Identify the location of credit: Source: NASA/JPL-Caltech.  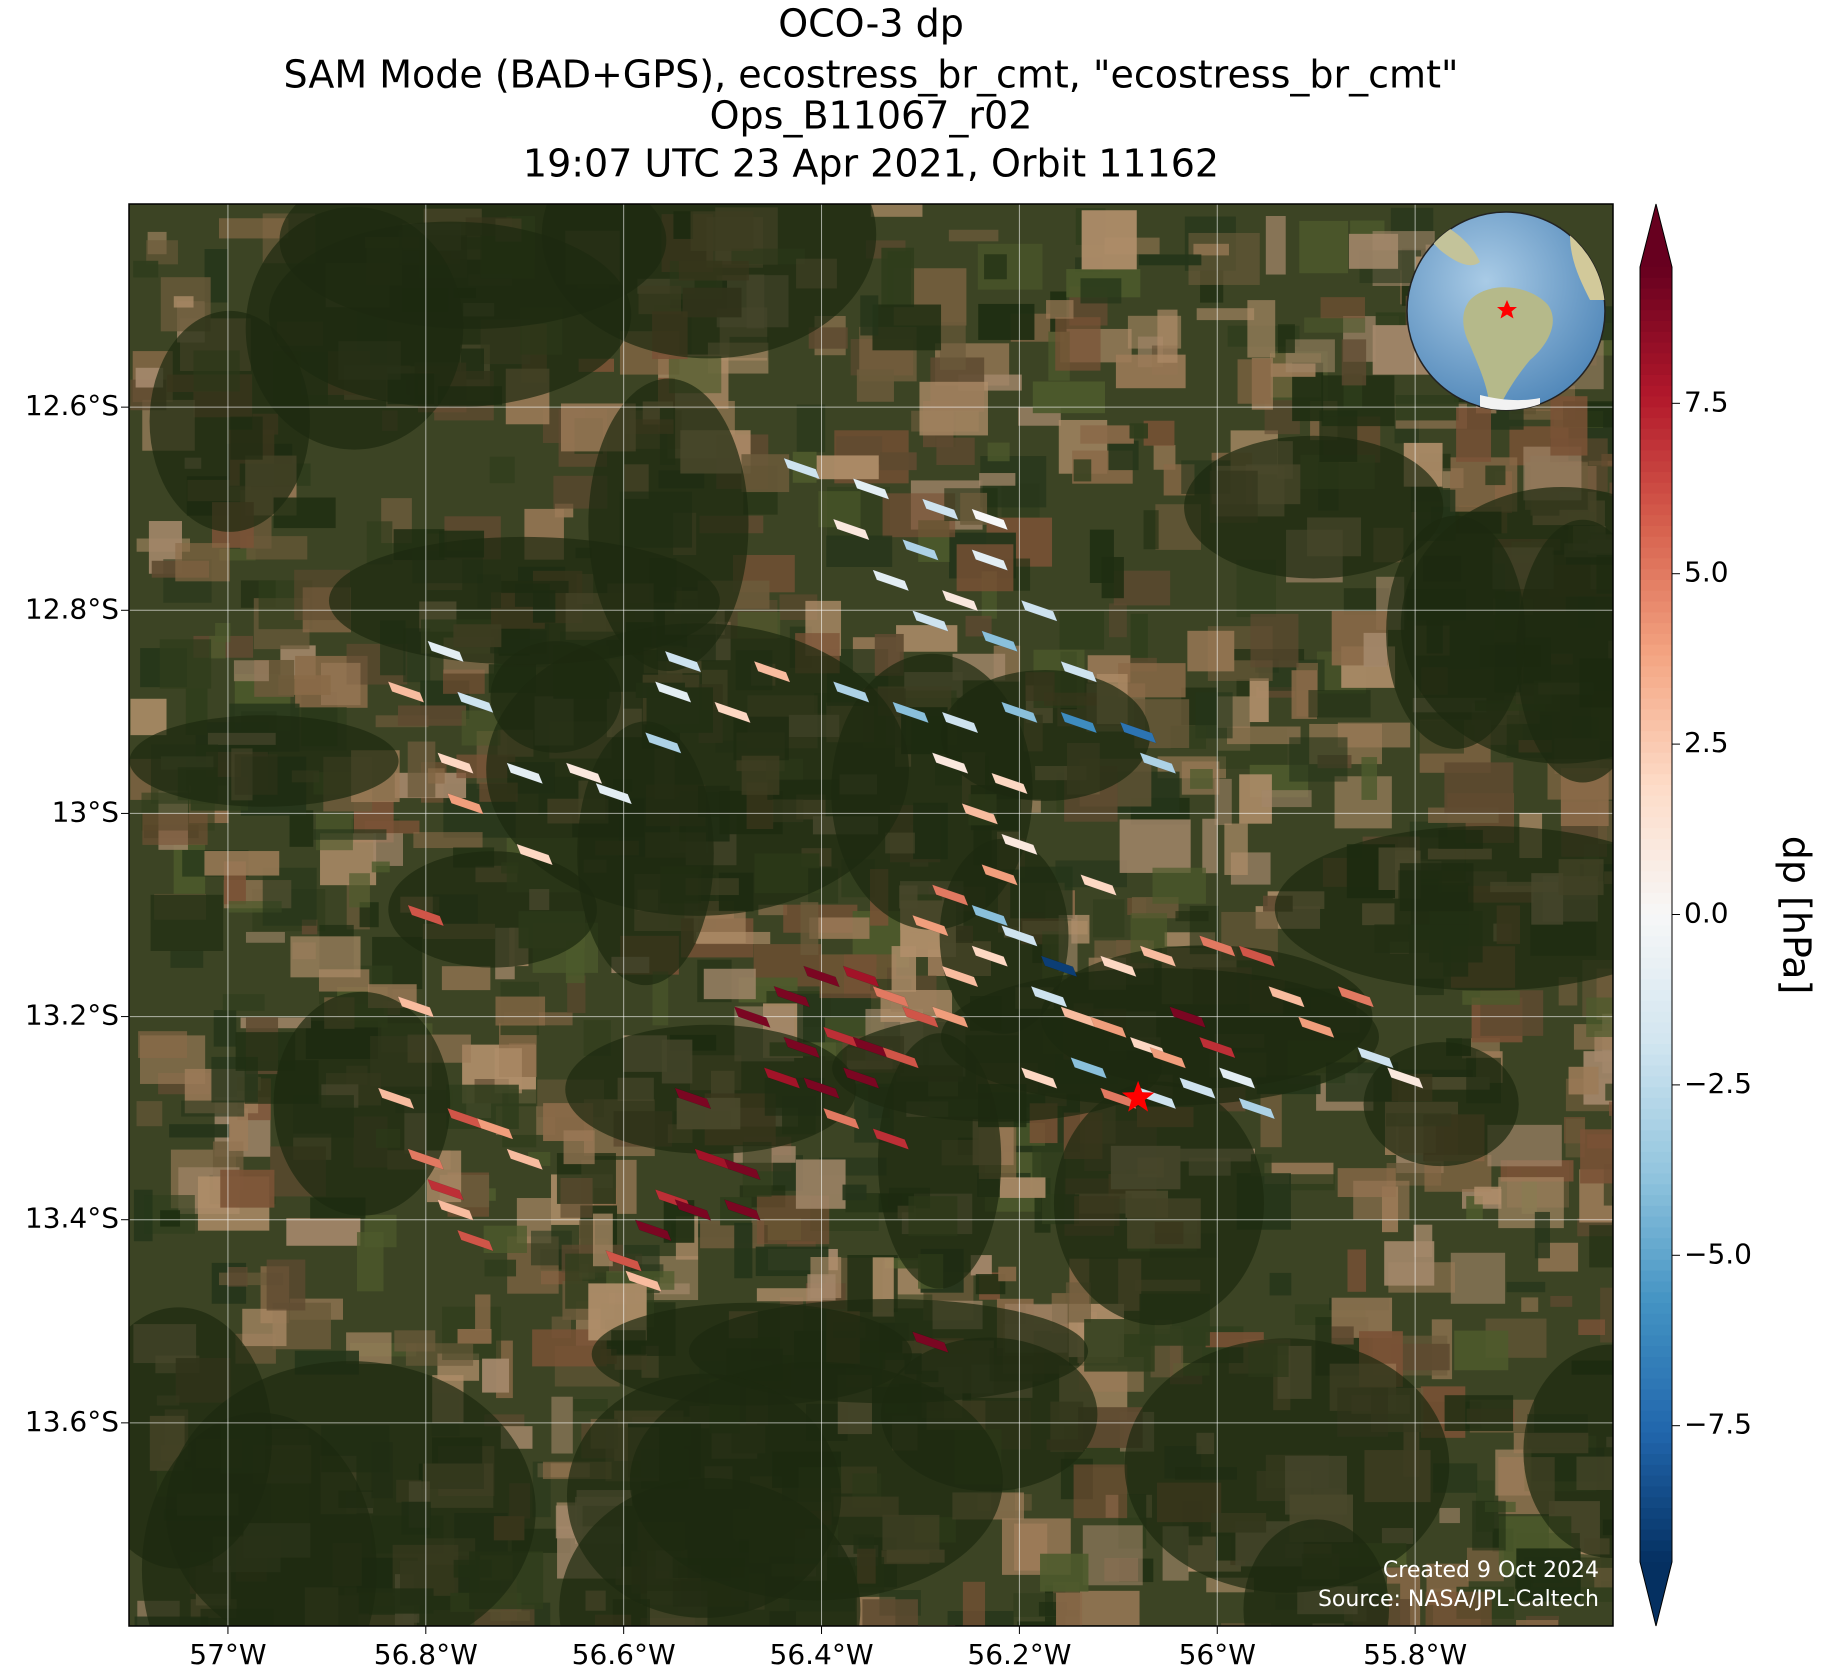
(1458, 1599).